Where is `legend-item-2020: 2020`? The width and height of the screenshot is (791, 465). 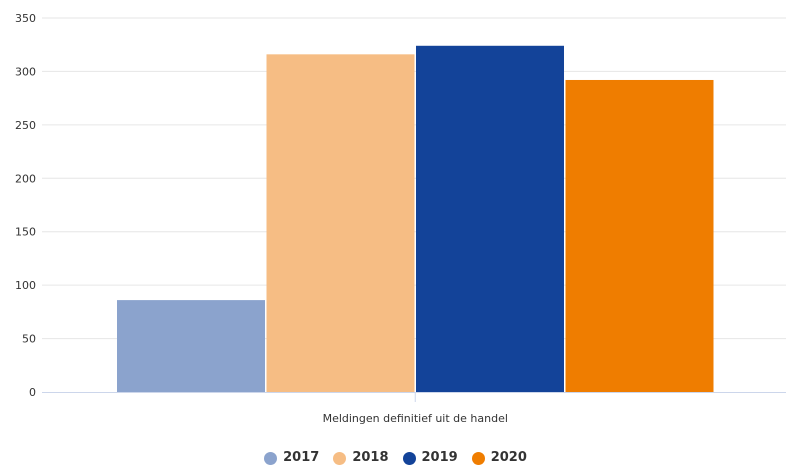 legend-item-2020: 2020 is located at coordinates (499, 458).